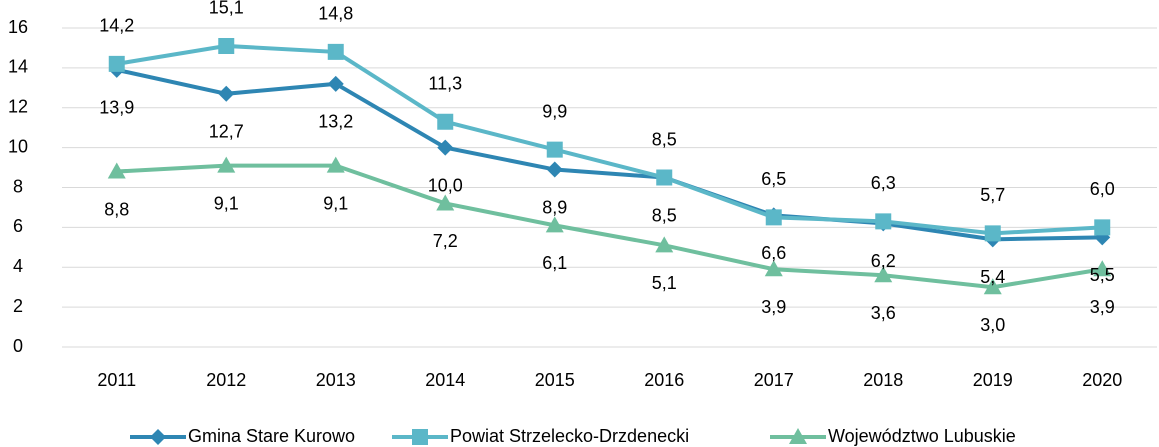  I want to click on y-tick-label: 4, so click(18, 266).